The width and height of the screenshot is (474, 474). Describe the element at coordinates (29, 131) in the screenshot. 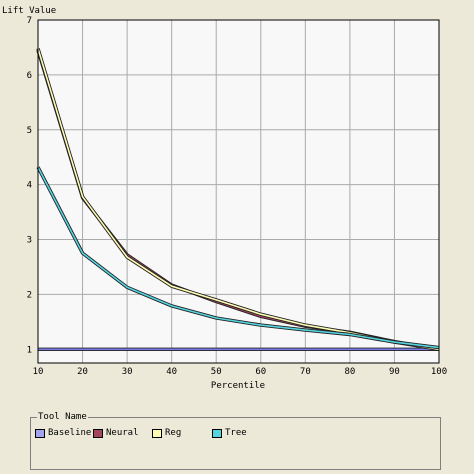

I see `y-tick-label: 5` at that location.